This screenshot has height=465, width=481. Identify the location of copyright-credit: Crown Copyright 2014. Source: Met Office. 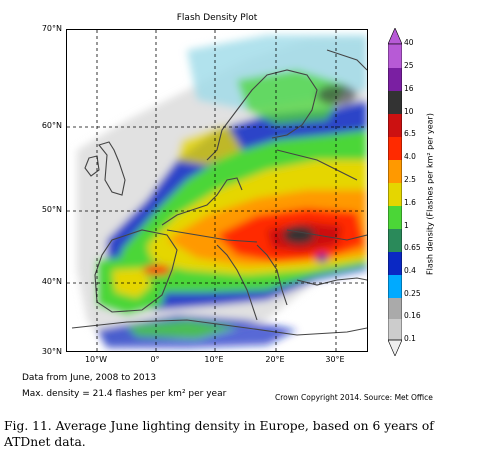
(354, 397).